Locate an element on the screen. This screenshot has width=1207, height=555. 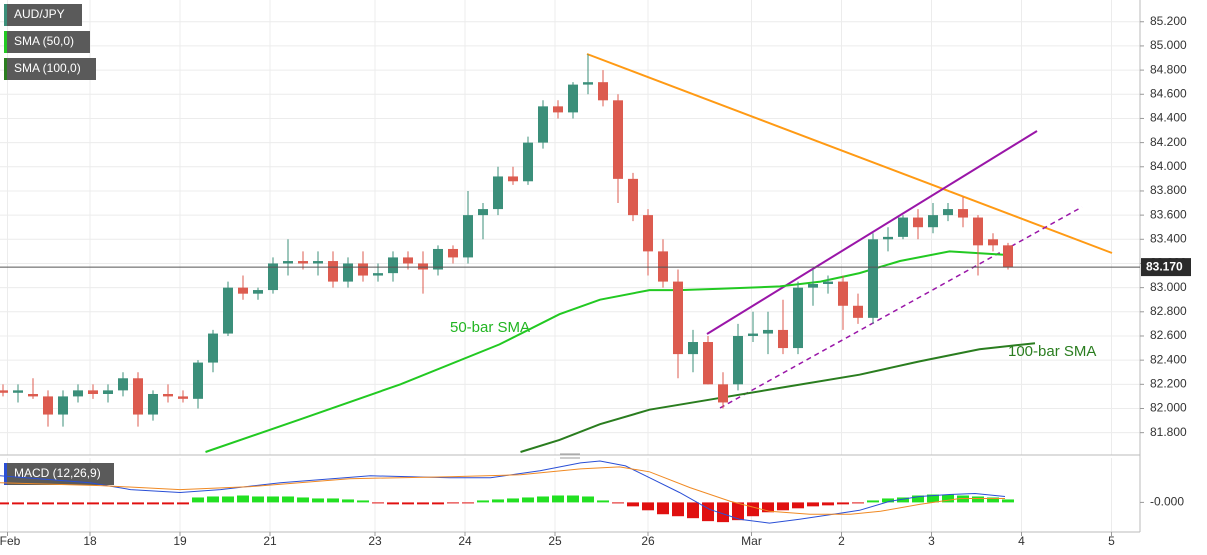
trendline is located at coordinates (872, 232).